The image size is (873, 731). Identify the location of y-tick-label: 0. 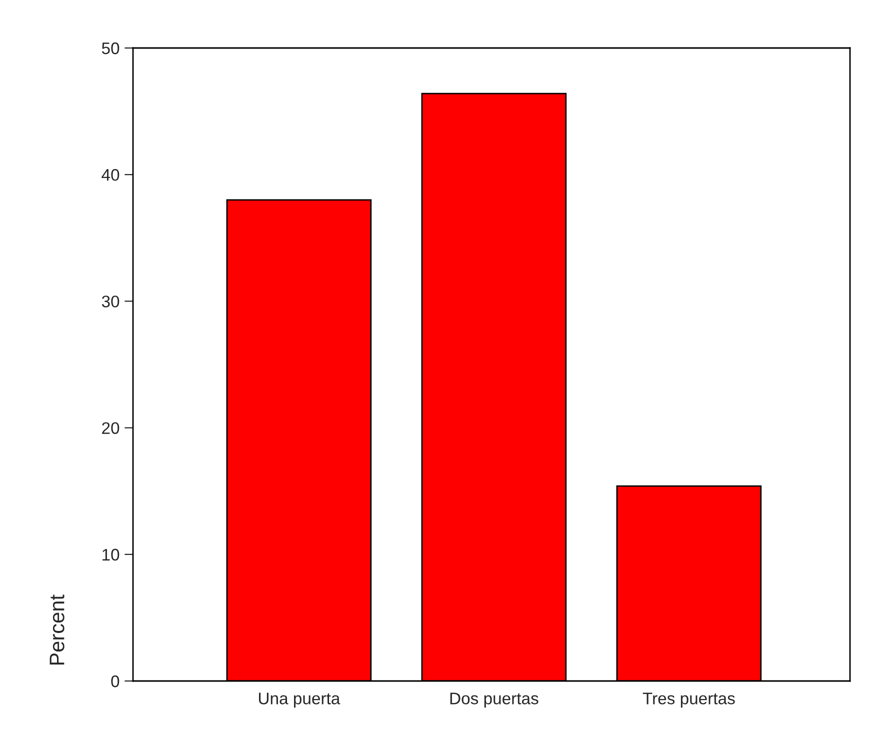
(115, 681).